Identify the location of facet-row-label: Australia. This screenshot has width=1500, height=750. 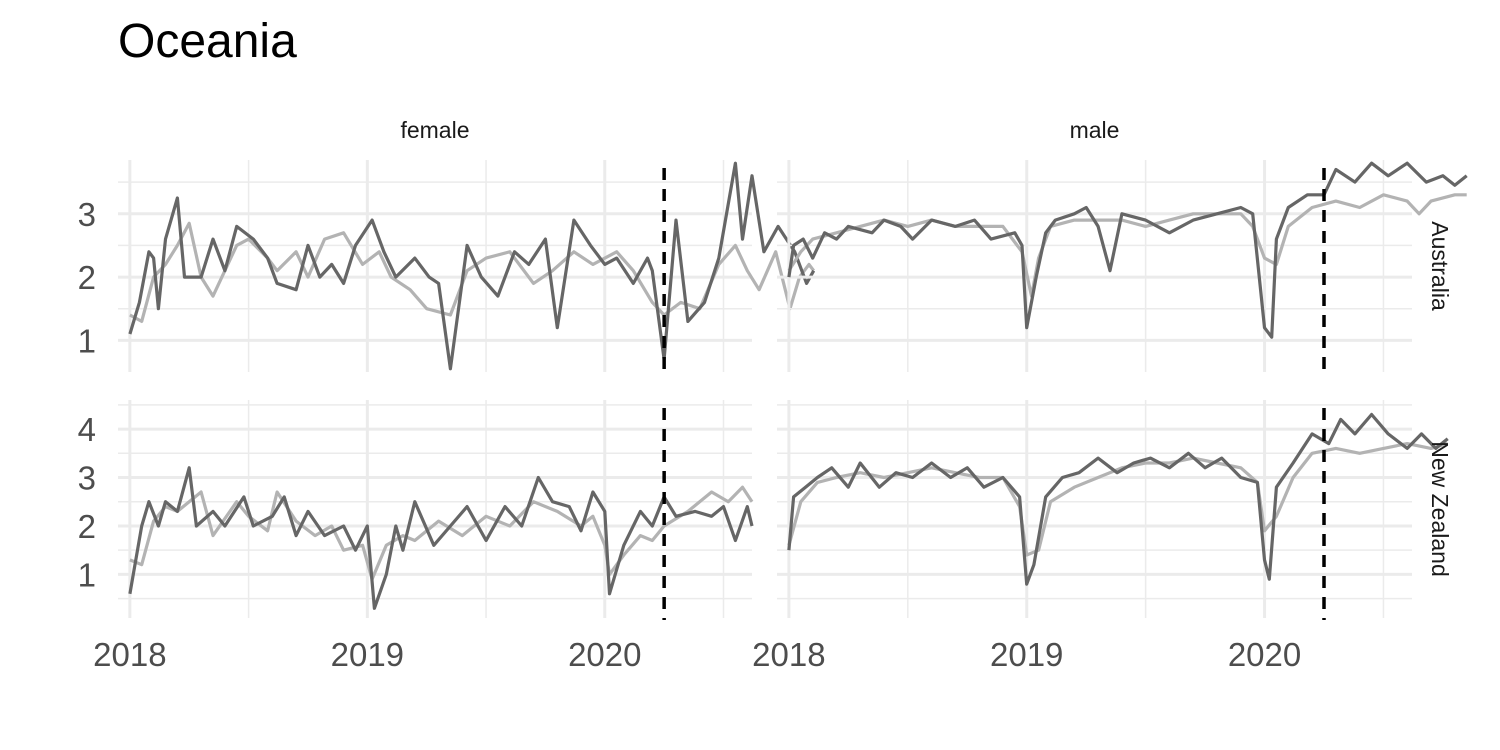
(1440, 266).